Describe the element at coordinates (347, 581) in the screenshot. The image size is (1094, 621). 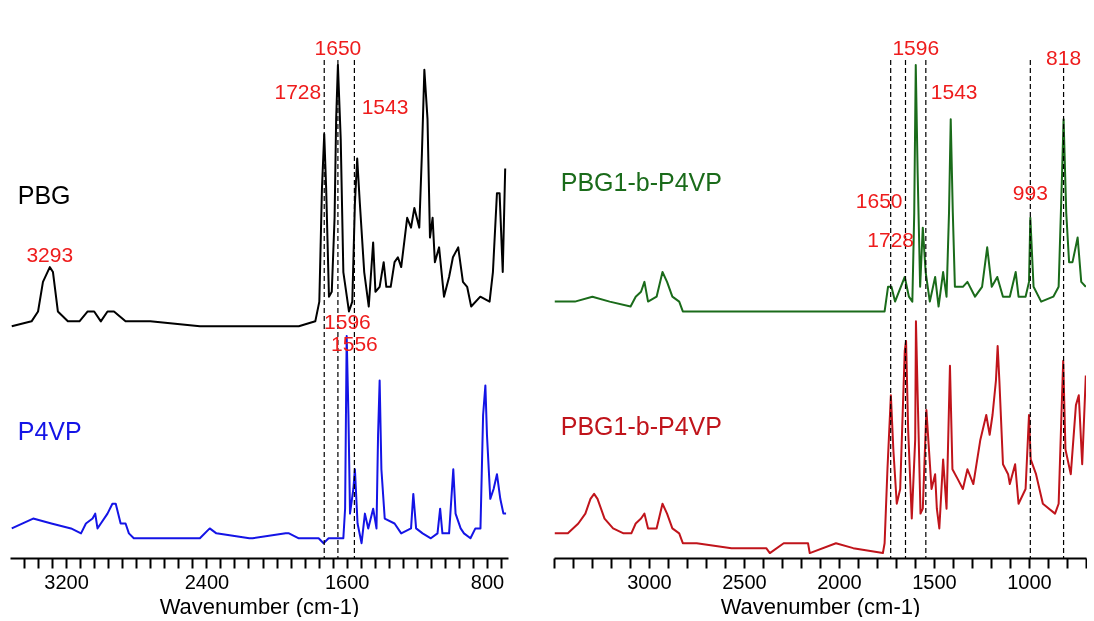
I see `x-tick-label: 1600` at that location.